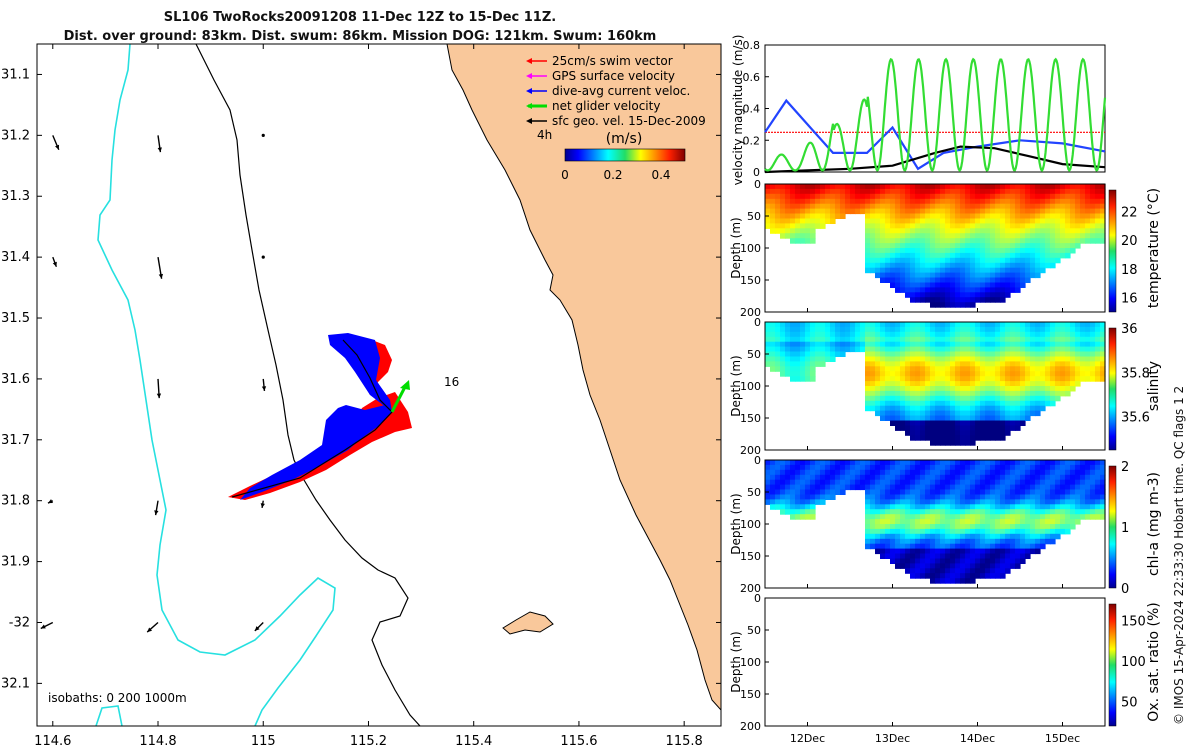 The image size is (1200, 750). Describe the element at coordinates (1133, 662) in the screenshot. I see `colorbar-tick-label: 100` at that location.